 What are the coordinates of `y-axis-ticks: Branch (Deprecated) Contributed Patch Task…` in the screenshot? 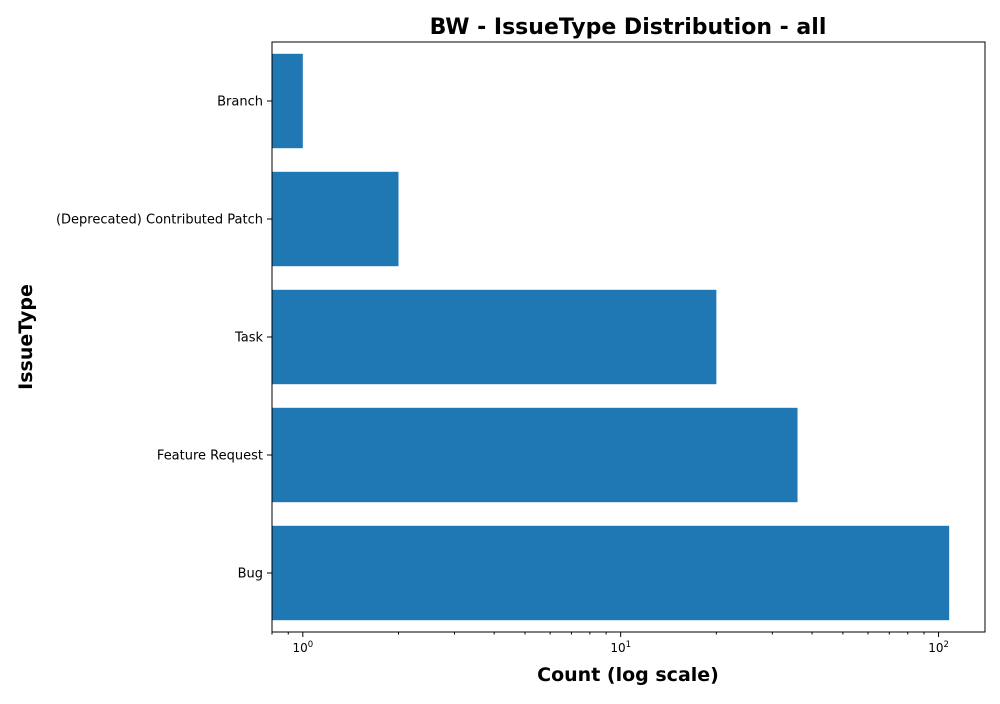 It's located at (164, 338).